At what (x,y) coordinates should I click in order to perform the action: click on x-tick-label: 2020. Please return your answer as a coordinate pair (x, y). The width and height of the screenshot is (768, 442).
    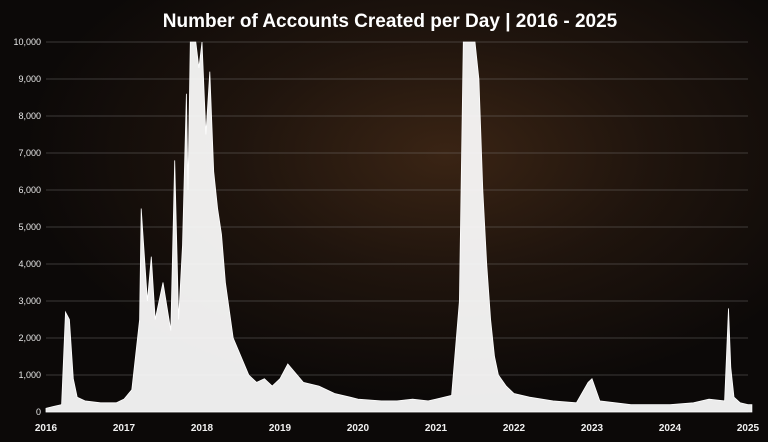
    Looking at the image, I should click on (358, 428).